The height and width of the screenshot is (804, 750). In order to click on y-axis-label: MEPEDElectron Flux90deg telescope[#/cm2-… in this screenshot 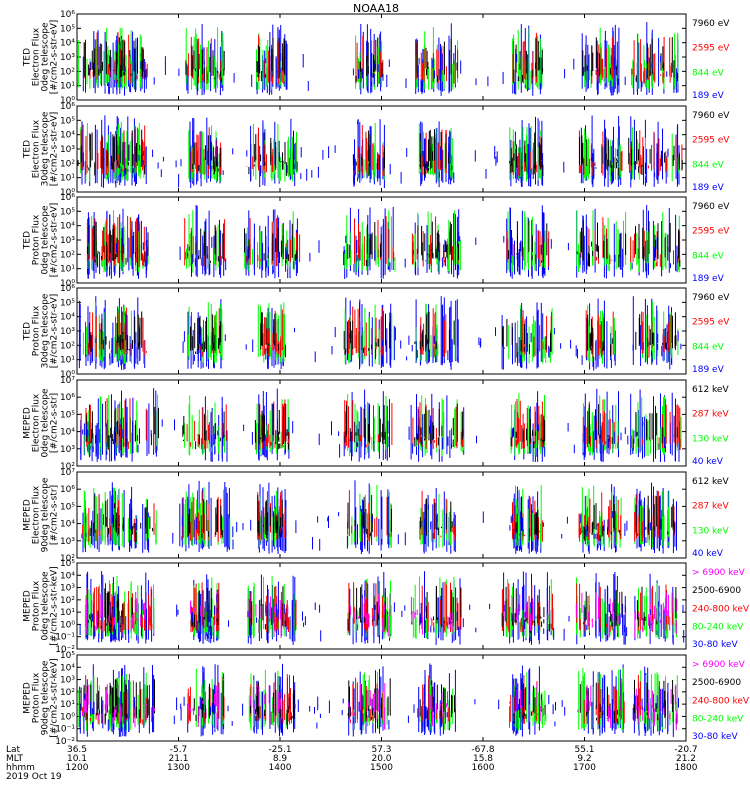, I will do `click(41, 514)`.